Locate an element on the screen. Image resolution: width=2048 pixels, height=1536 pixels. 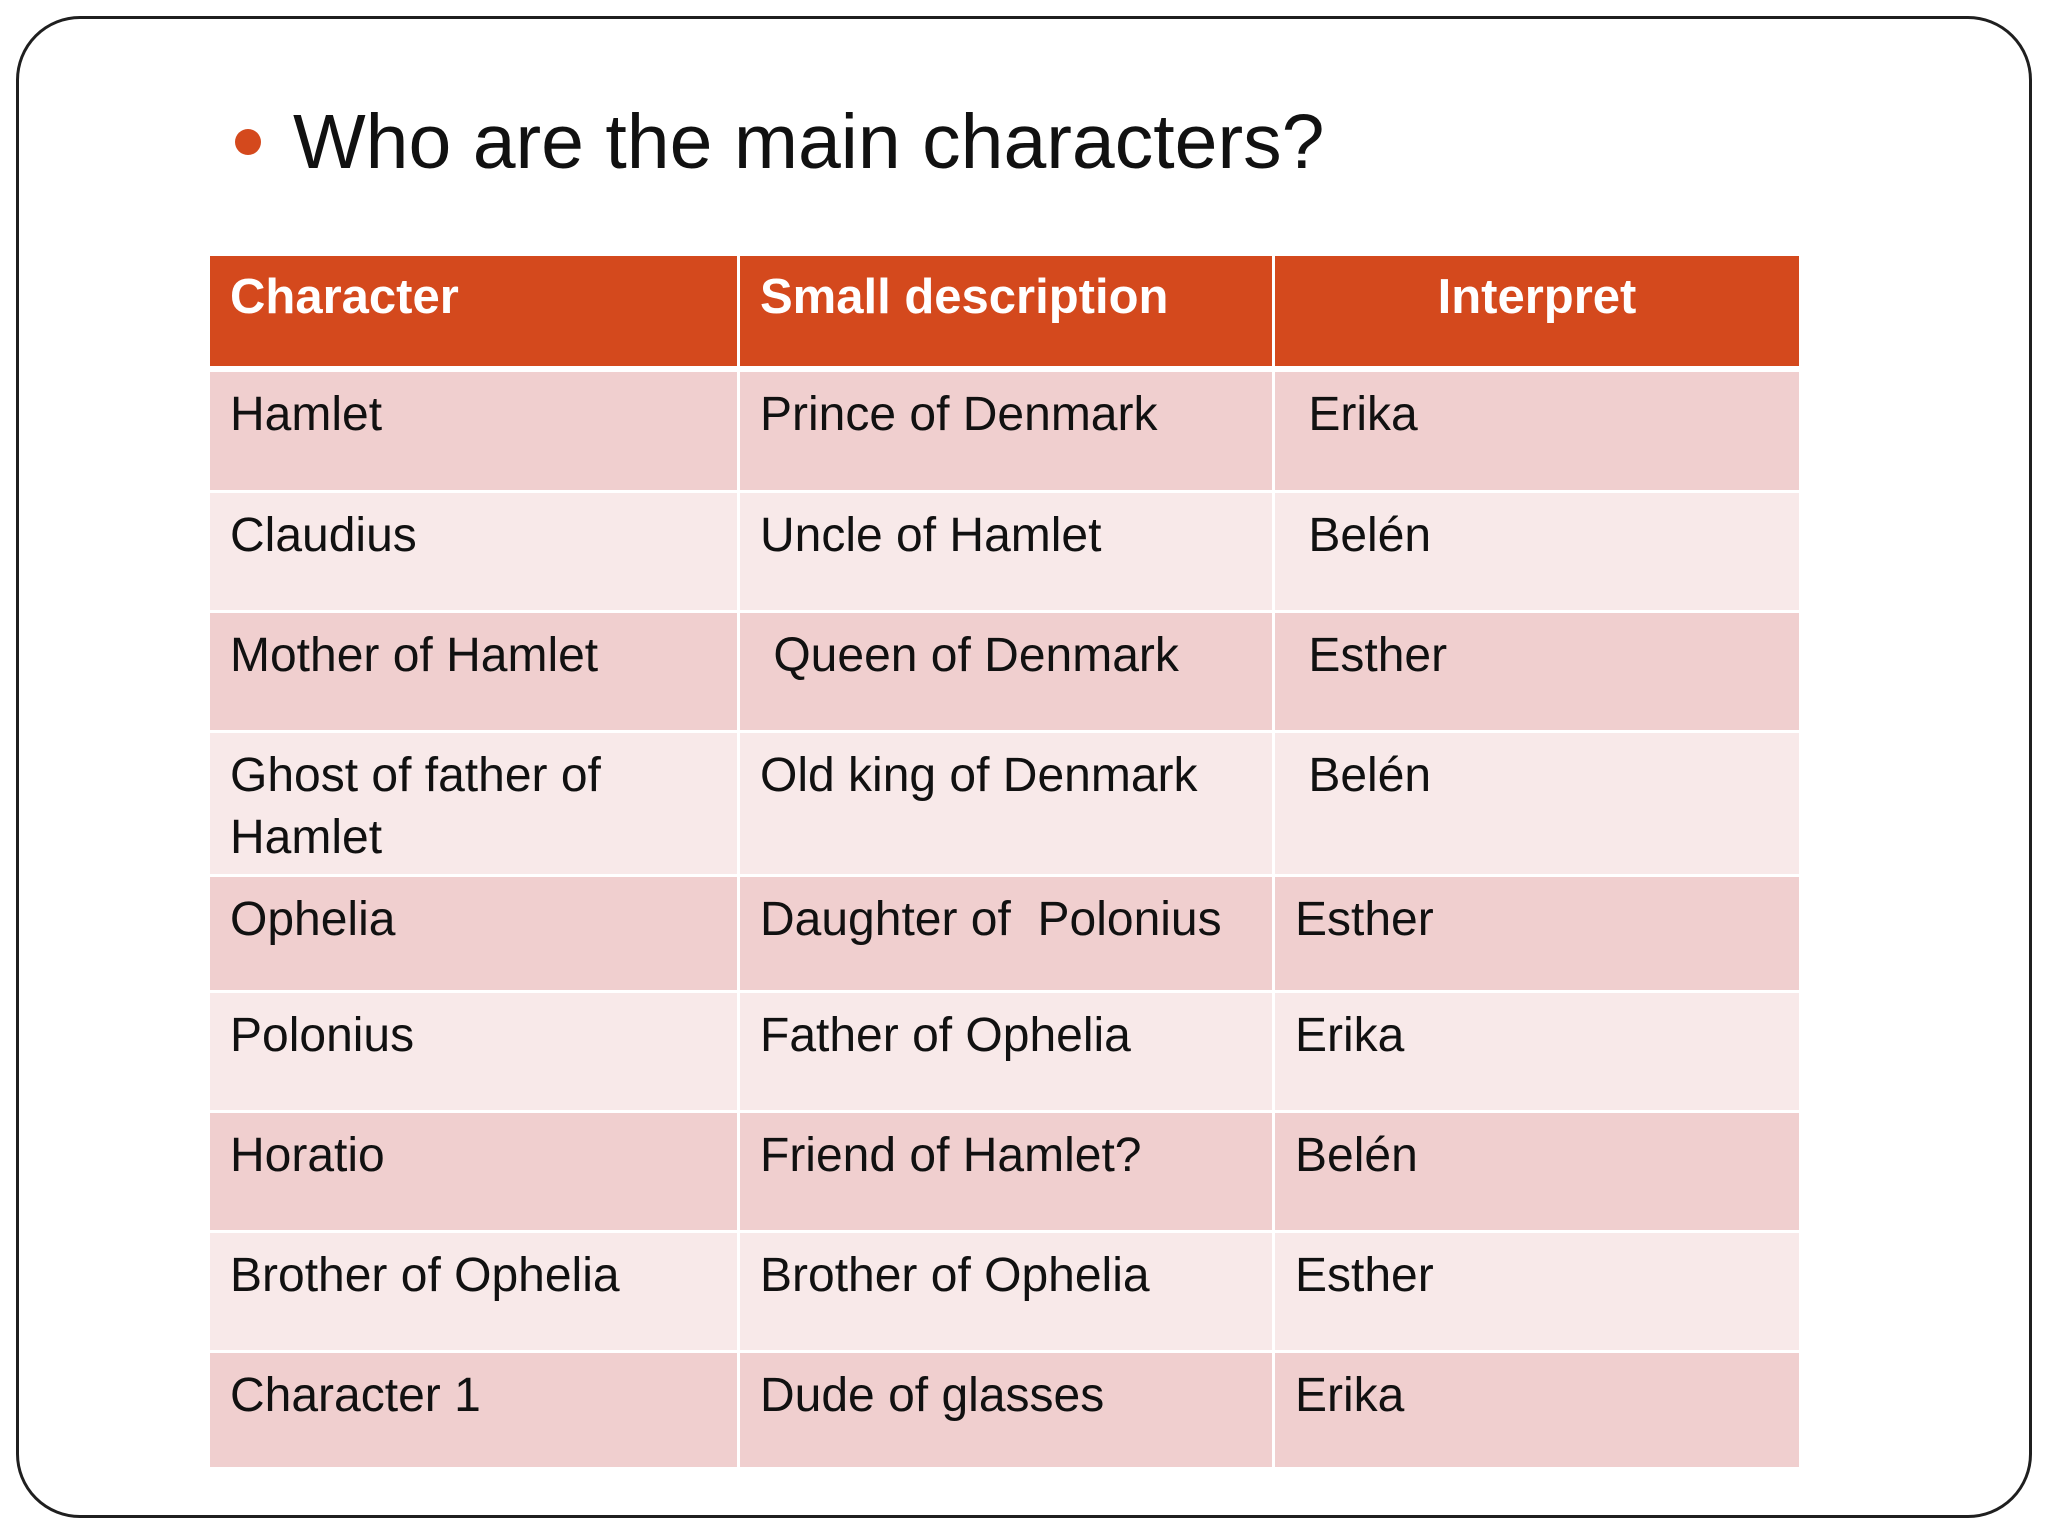
cell-description: Queen of Denmark is located at coordinates (1004, 673).